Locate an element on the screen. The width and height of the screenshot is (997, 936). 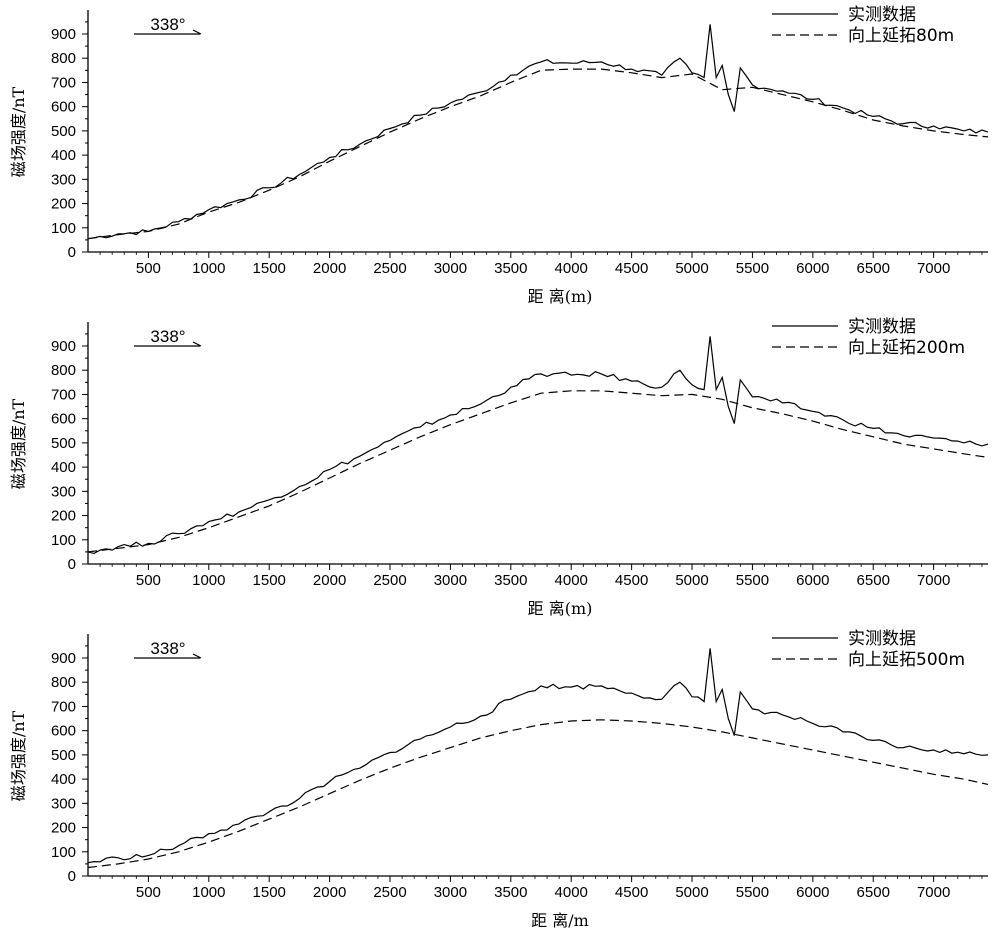
legend-label: 向上延拓500m is located at coordinates (906, 660).